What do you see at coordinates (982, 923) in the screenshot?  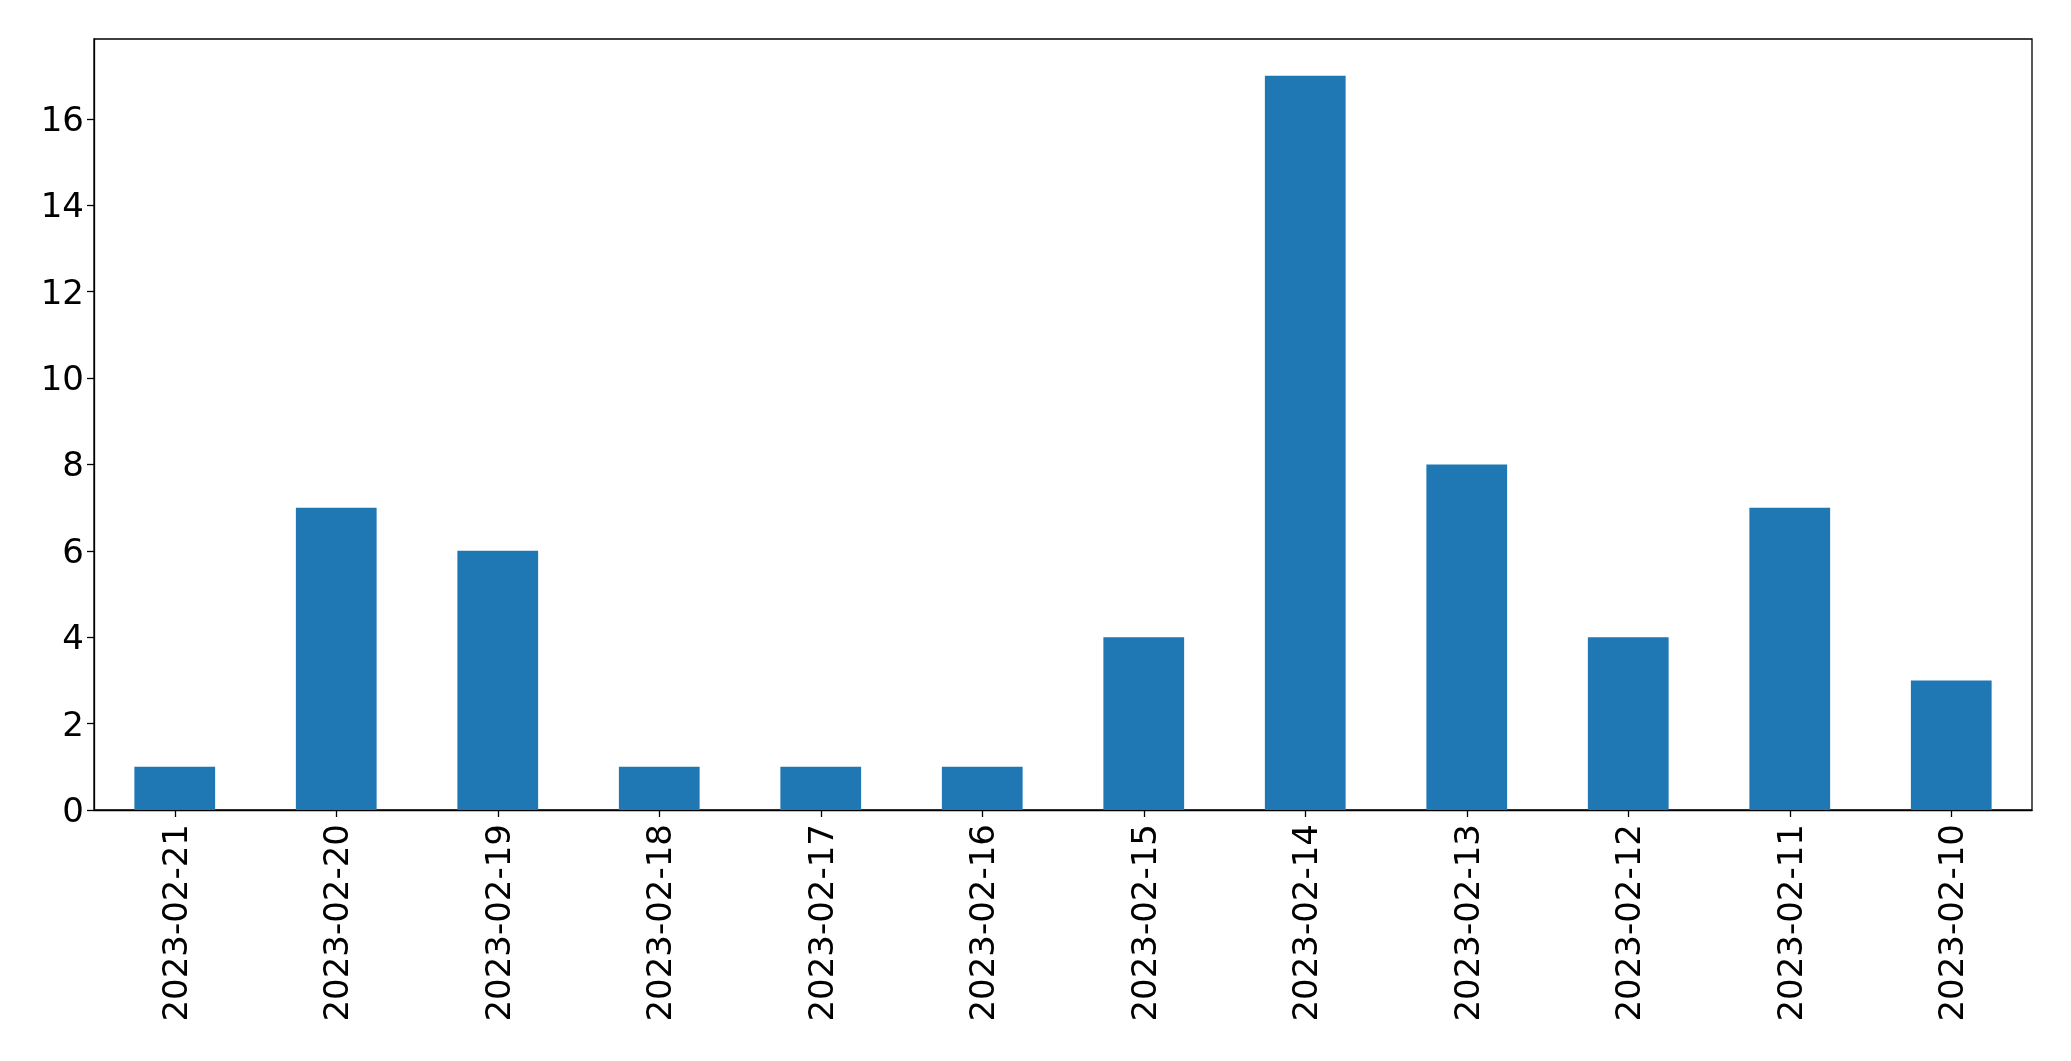 I see `x-tick-label: 2023-02-16` at bounding box center [982, 923].